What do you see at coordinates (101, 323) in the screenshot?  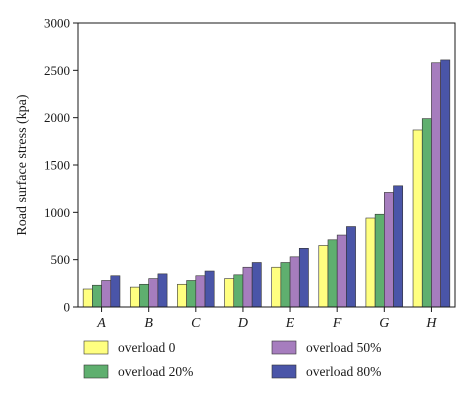 I see `x-tick-label: A` at bounding box center [101, 323].